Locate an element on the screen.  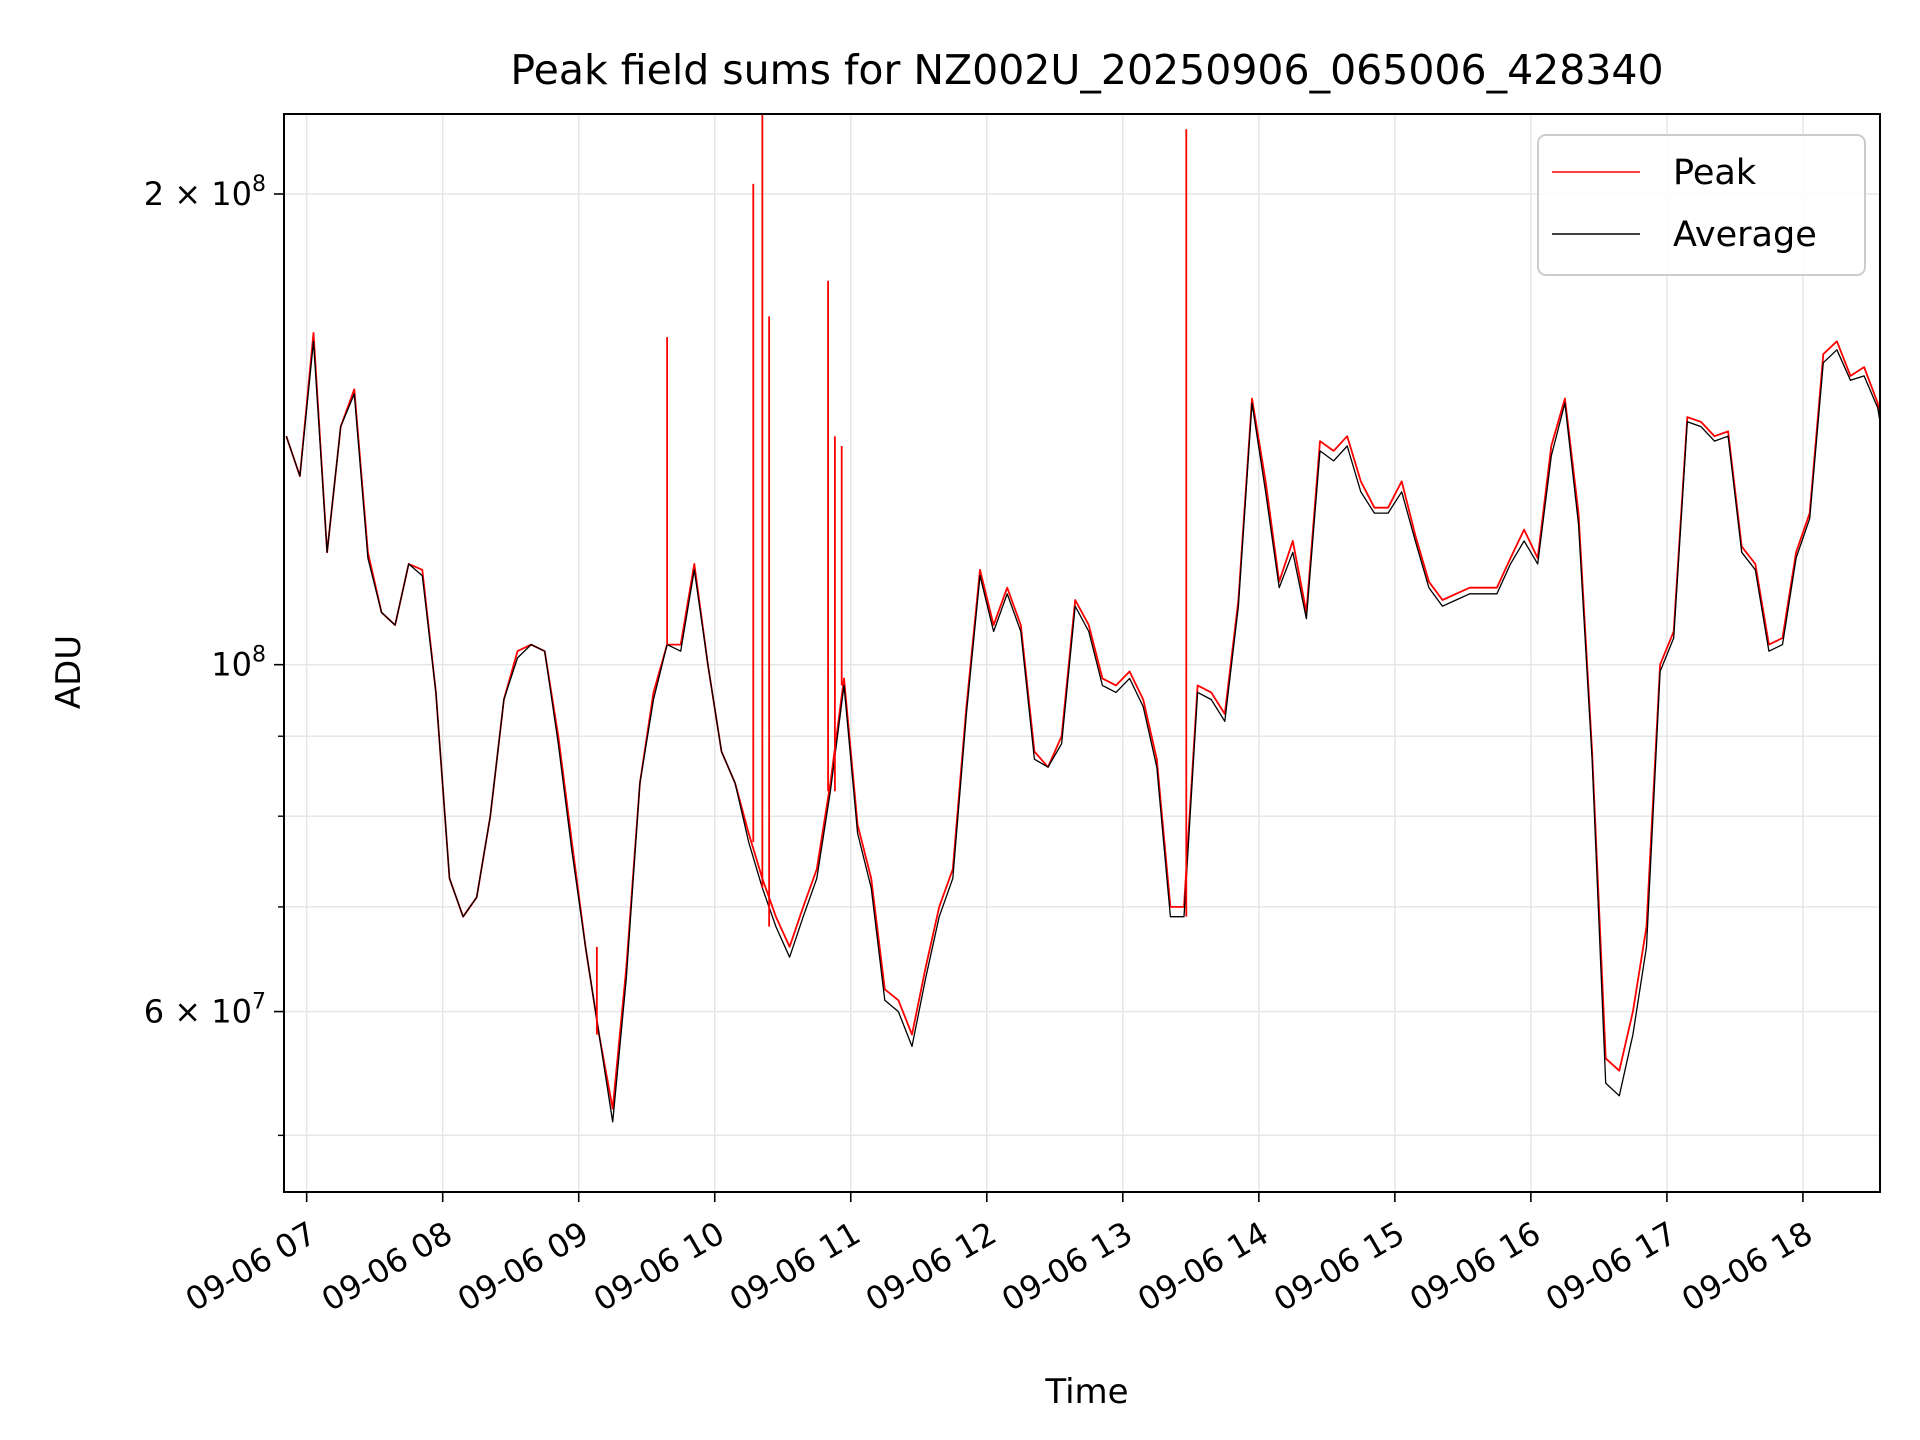
legend-peak-label: Peak is located at coordinates (1715, 173).